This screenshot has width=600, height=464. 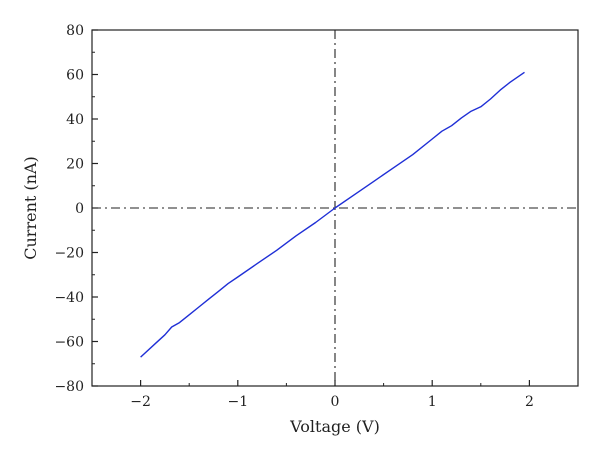 I want to click on y-tick-label: −80, so click(x=69, y=387).